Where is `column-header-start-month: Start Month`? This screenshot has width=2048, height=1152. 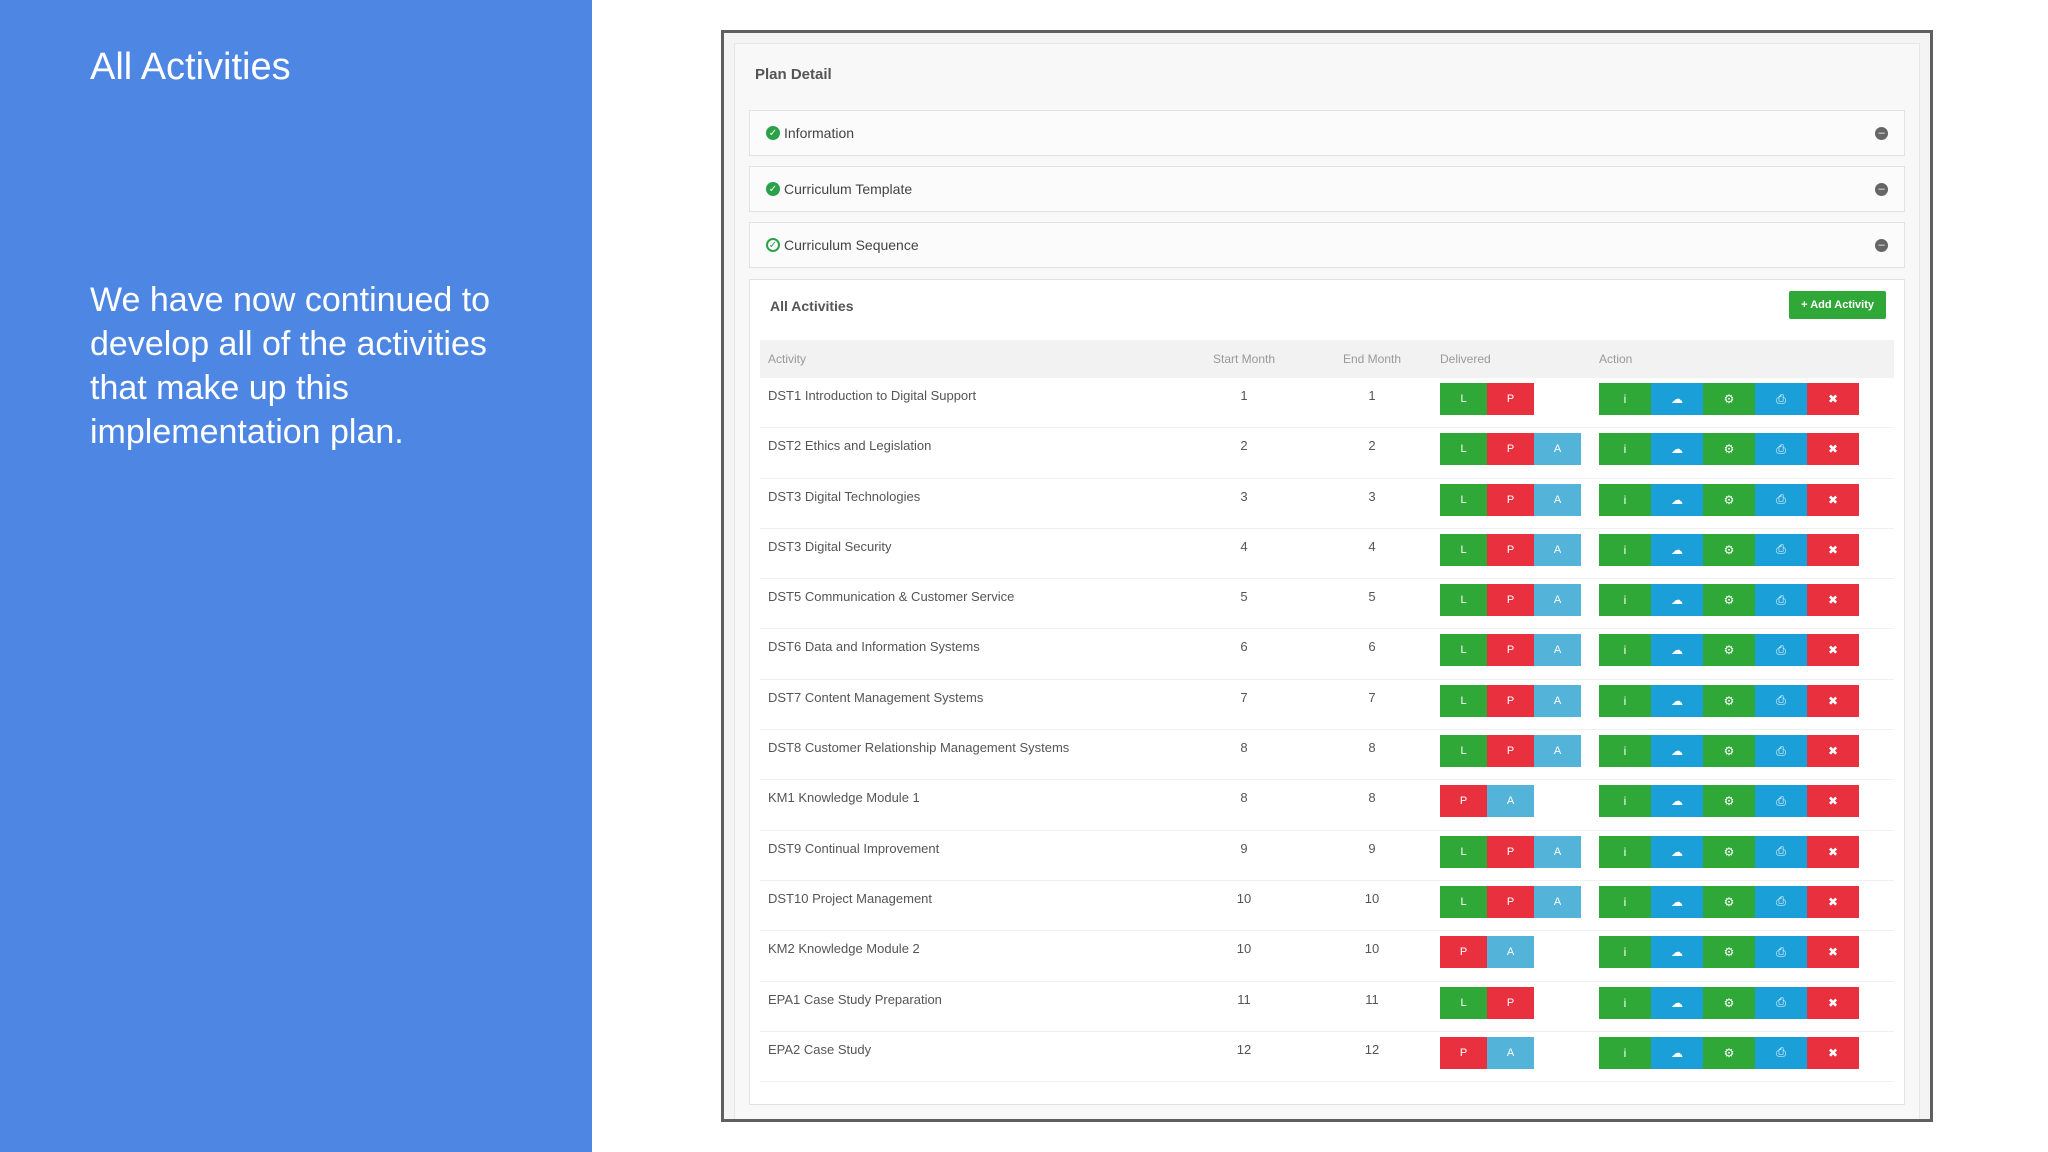
column-header-start-month: Start Month is located at coordinates (1244, 359).